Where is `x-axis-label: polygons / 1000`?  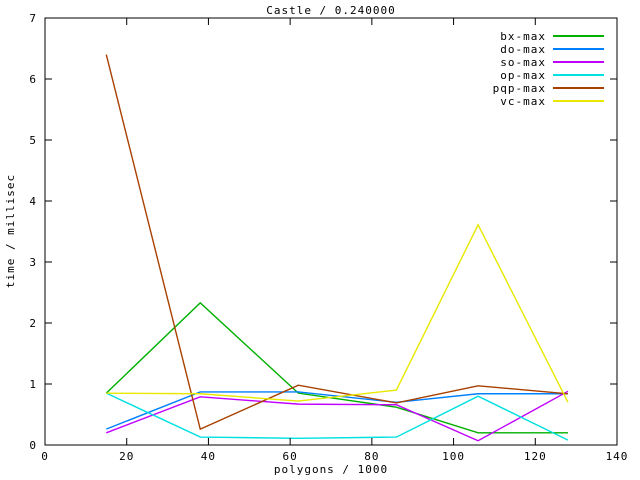
x-axis-label: polygons / 1000 is located at coordinates (331, 469).